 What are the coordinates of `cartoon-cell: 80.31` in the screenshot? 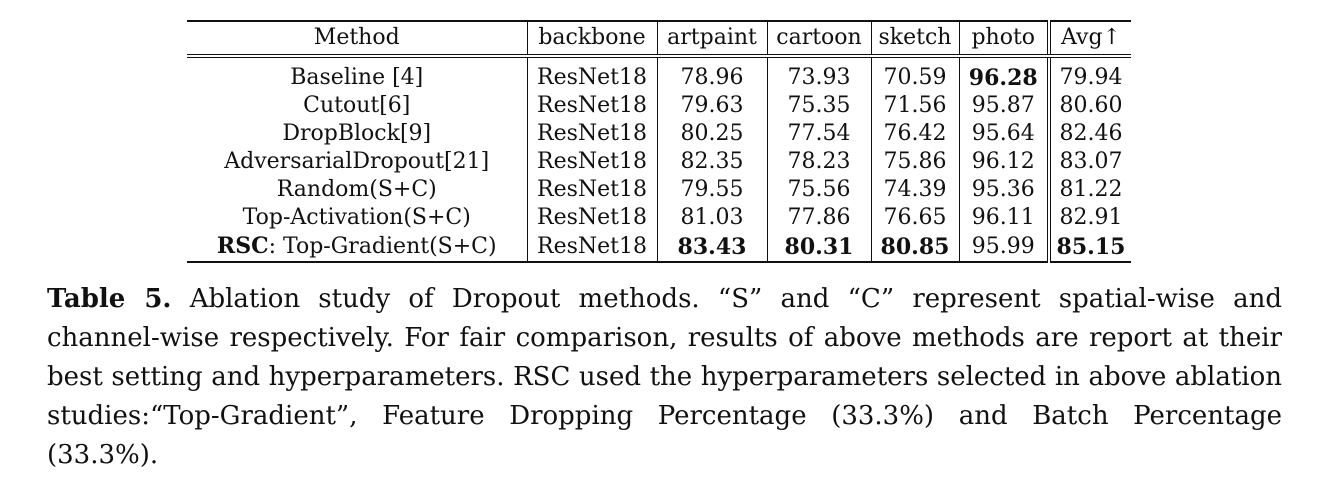 It's located at (818, 247).